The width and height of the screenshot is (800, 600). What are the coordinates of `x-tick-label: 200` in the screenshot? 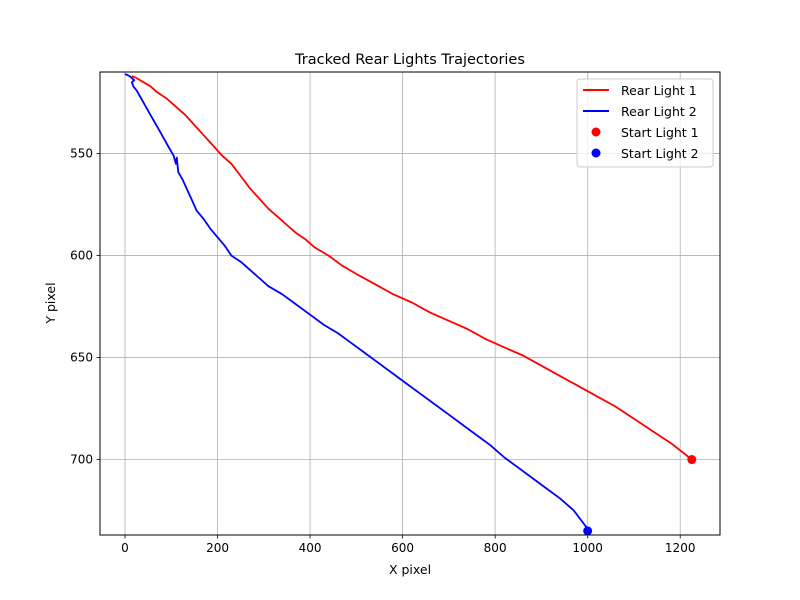 It's located at (217, 548).